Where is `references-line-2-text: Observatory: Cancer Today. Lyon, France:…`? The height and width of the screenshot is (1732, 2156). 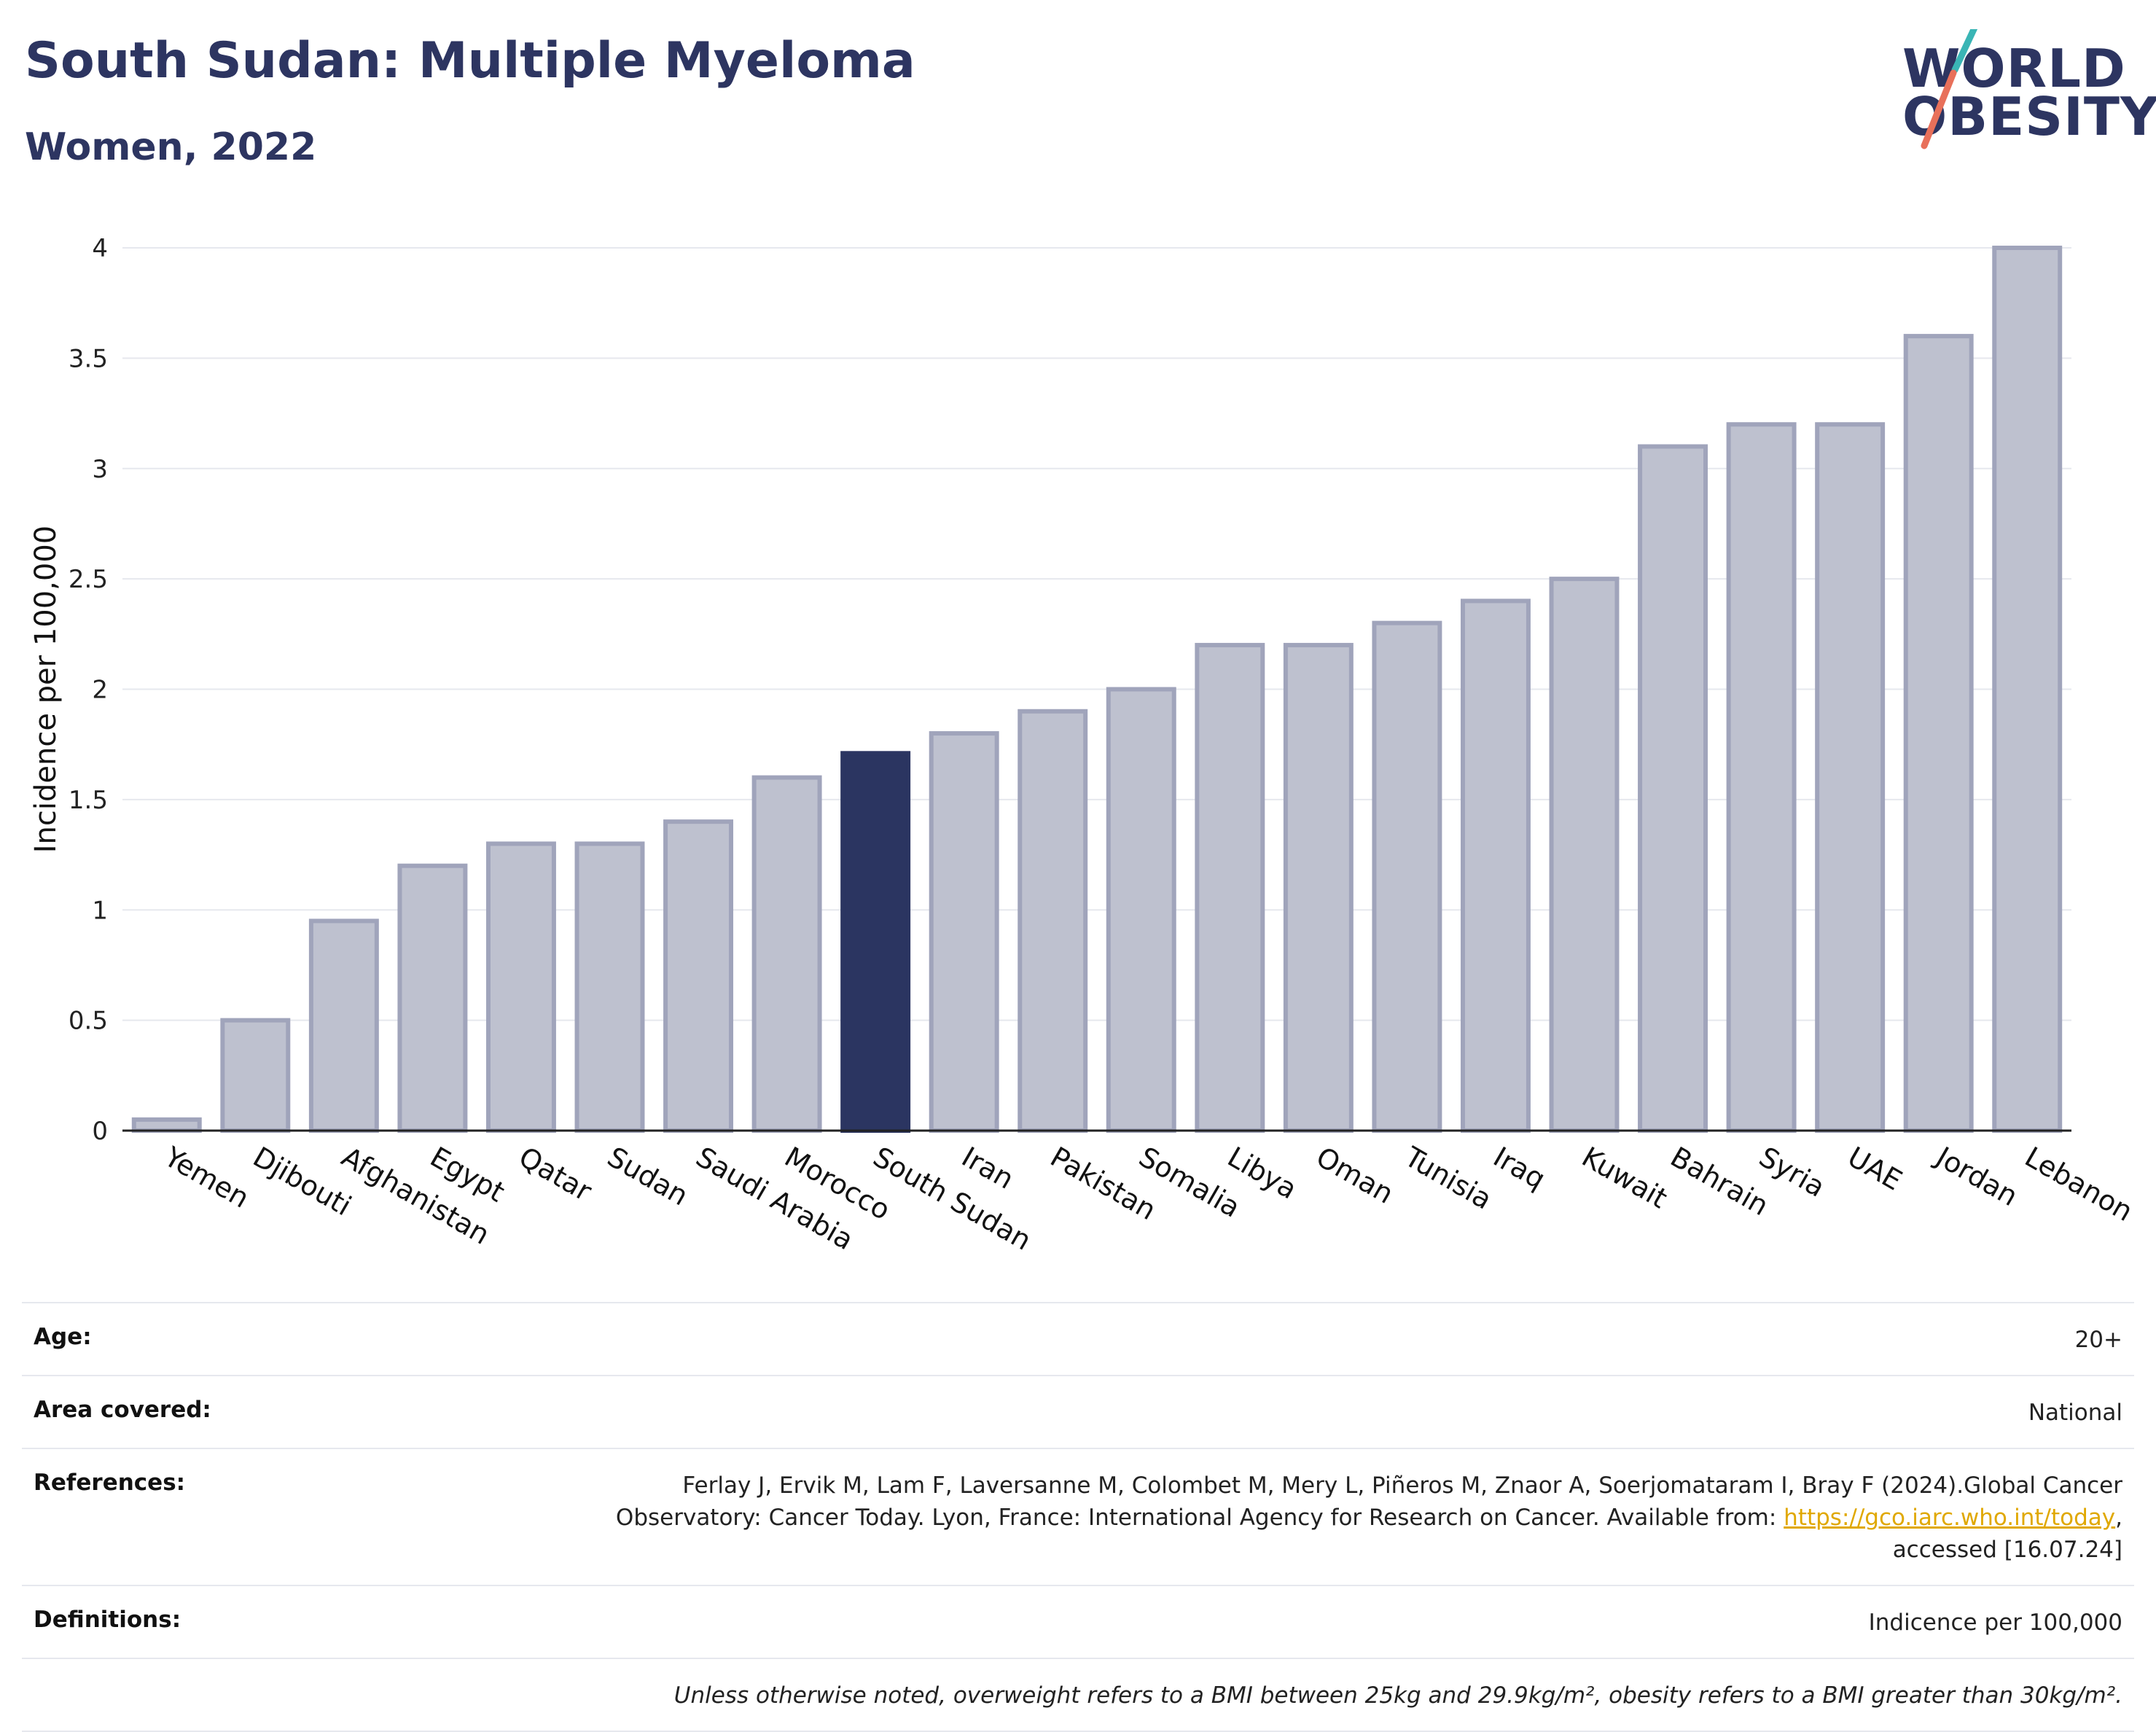 references-line-2-text: Observatory: Cancer Today. Lyon, France:… is located at coordinates (1199, 1518).